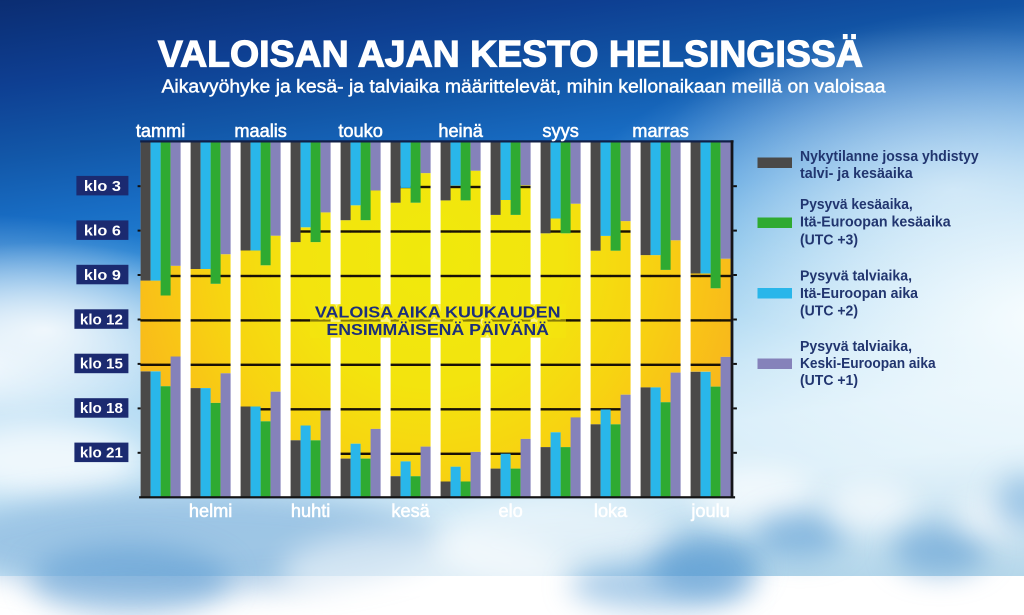 The image size is (1024, 615). What do you see at coordinates (161, 131) in the screenshot?
I see `svg-text: tammi` at bounding box center [161, 131].